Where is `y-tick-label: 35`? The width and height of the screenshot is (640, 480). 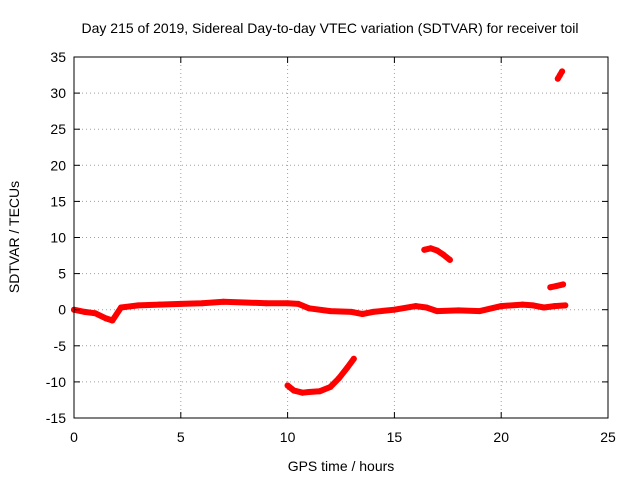 y-tick-label: 35 is located at coordinates (58, 57).